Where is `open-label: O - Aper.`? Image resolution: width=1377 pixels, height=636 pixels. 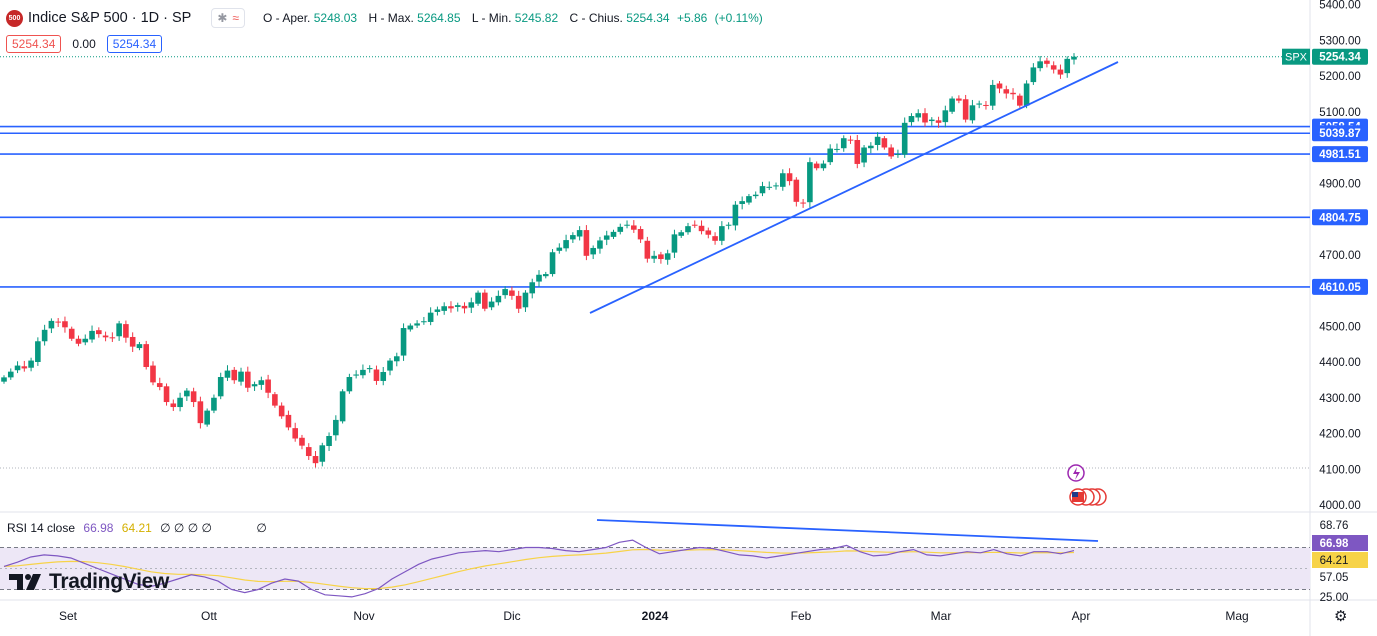
open-label: O - Aper. is located at coordinates (287, 18).